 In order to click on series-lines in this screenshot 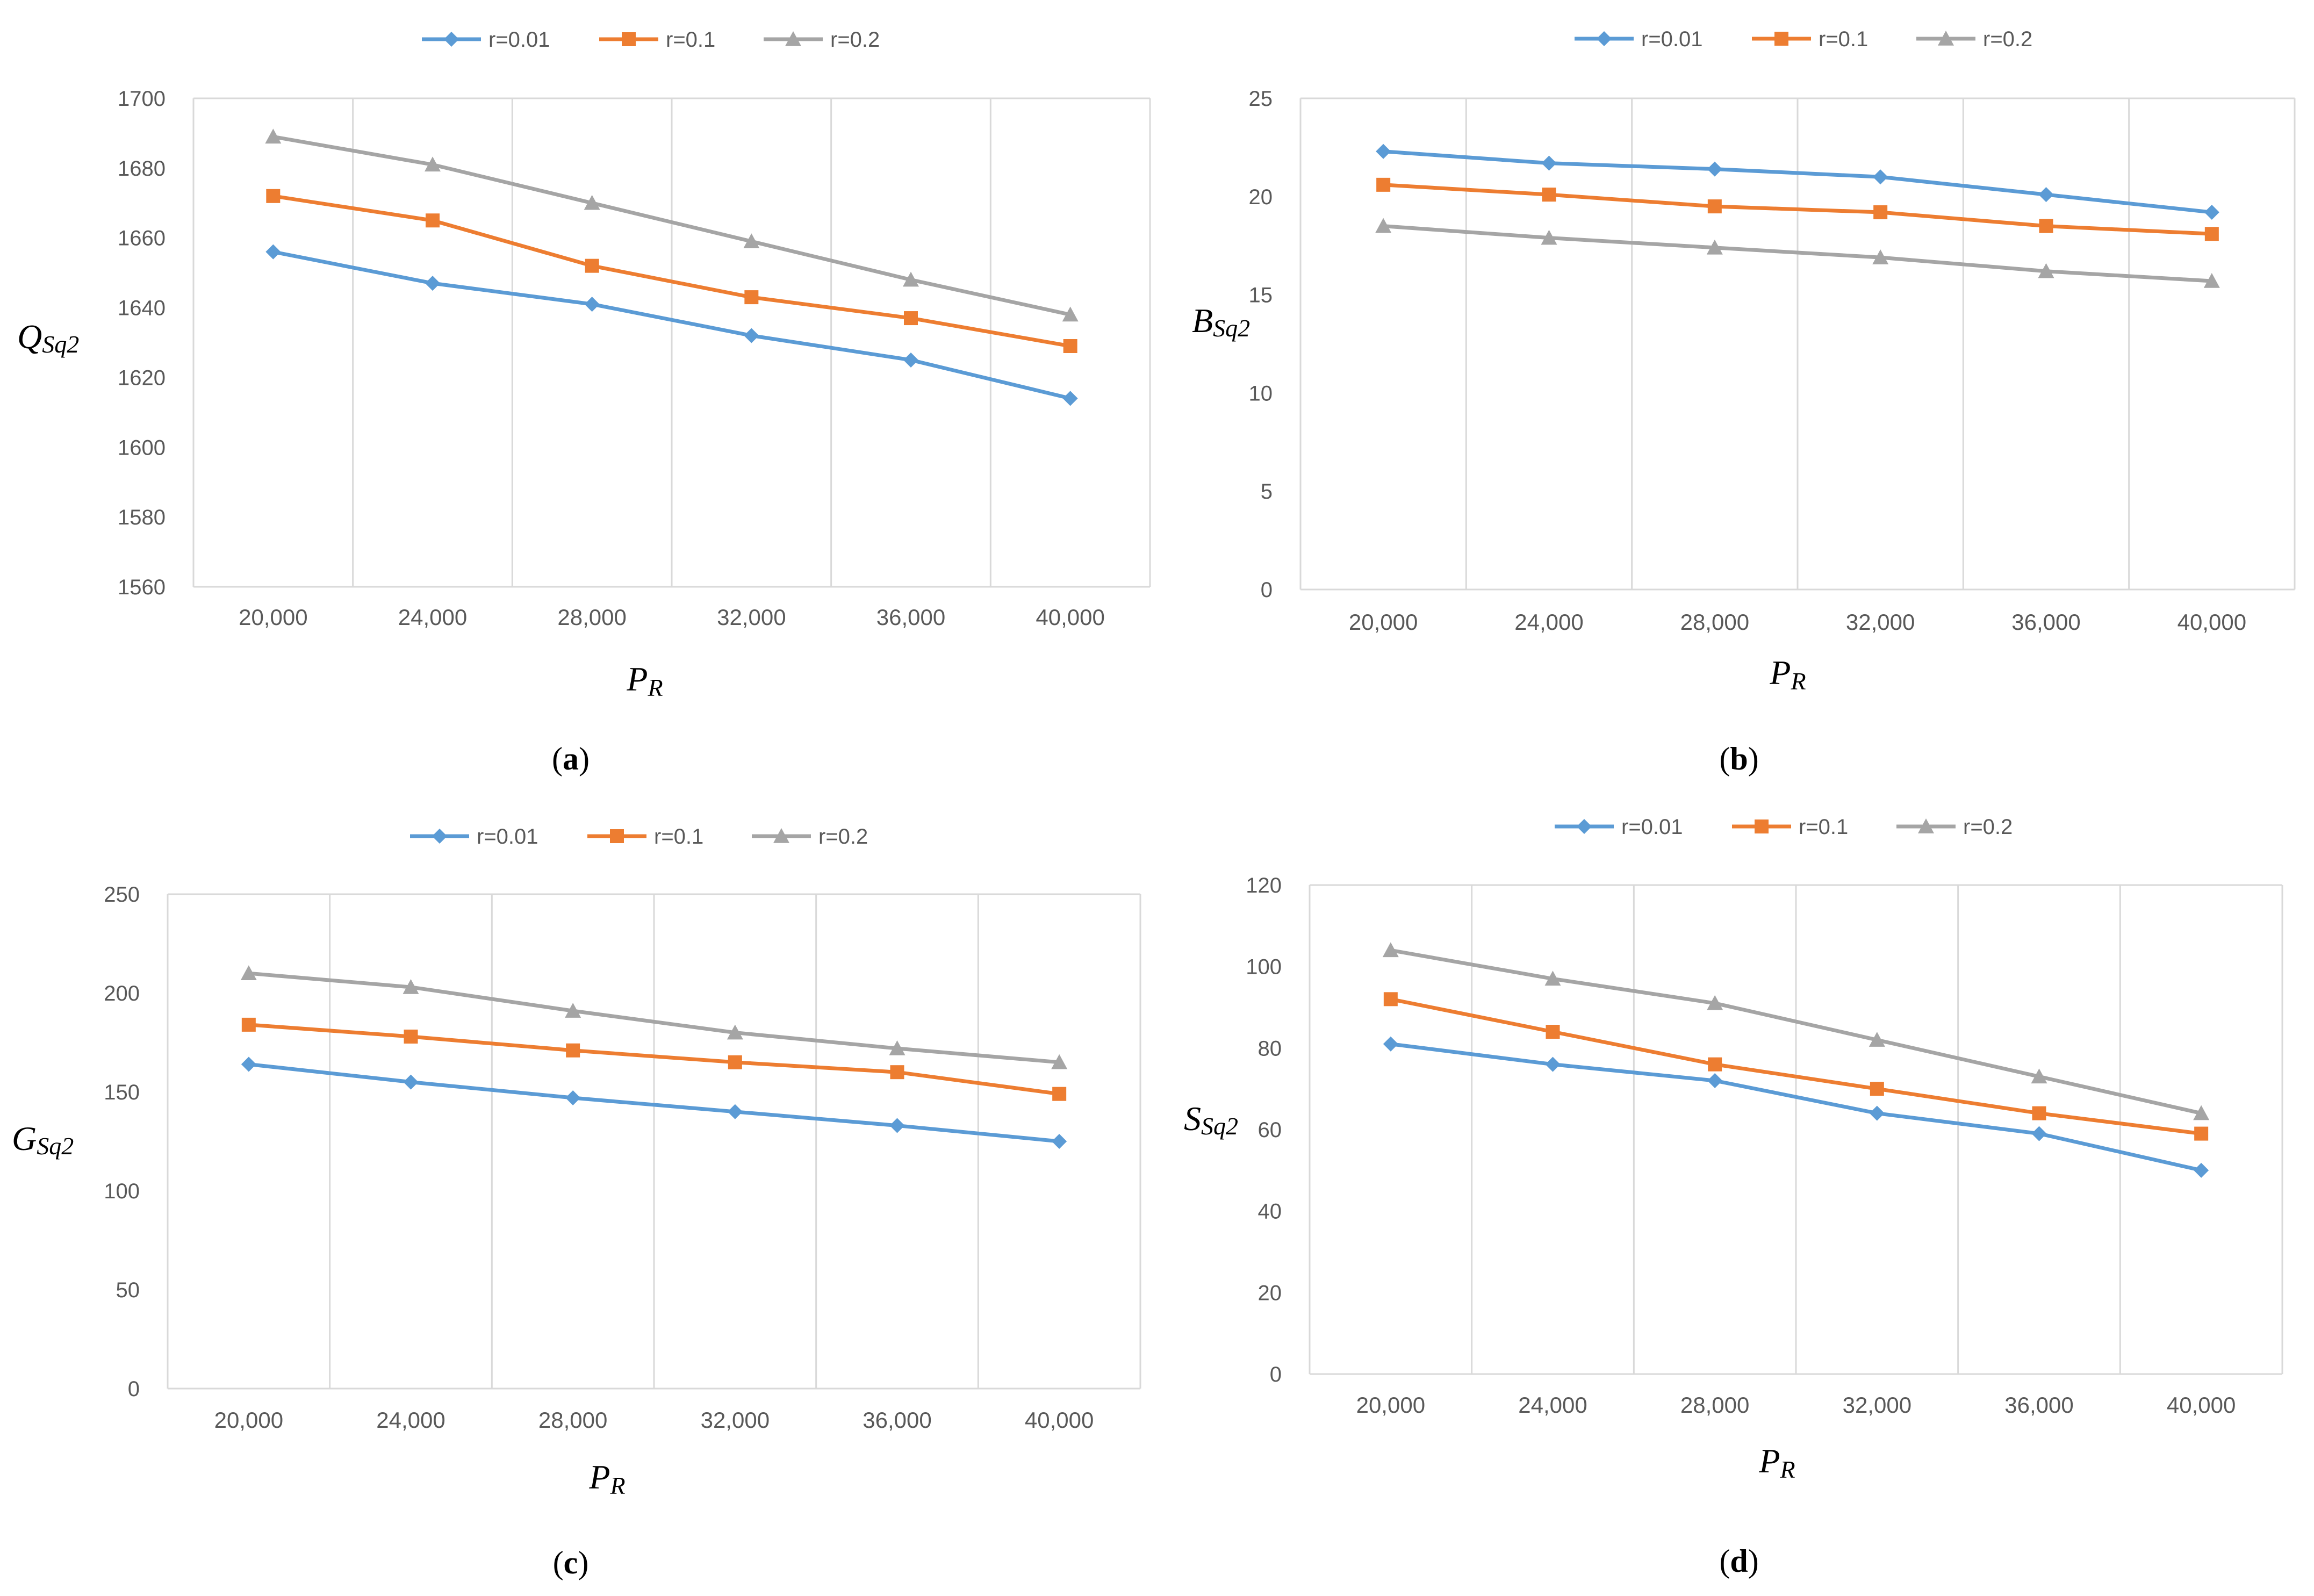, I will do `click(654, 1057)`.